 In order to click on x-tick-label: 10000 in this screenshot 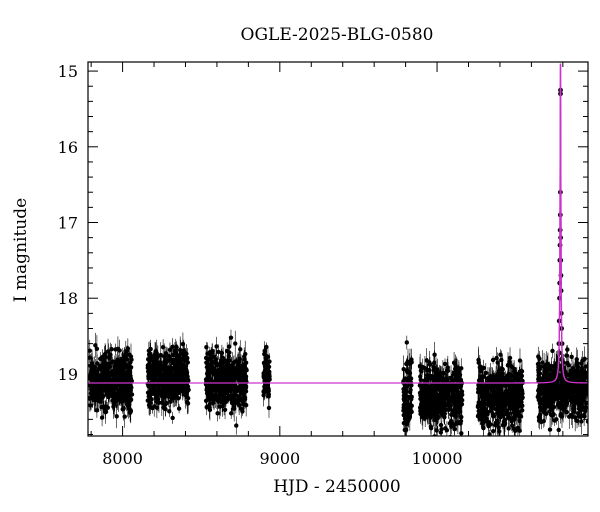, I will do `click(437, 458)`.